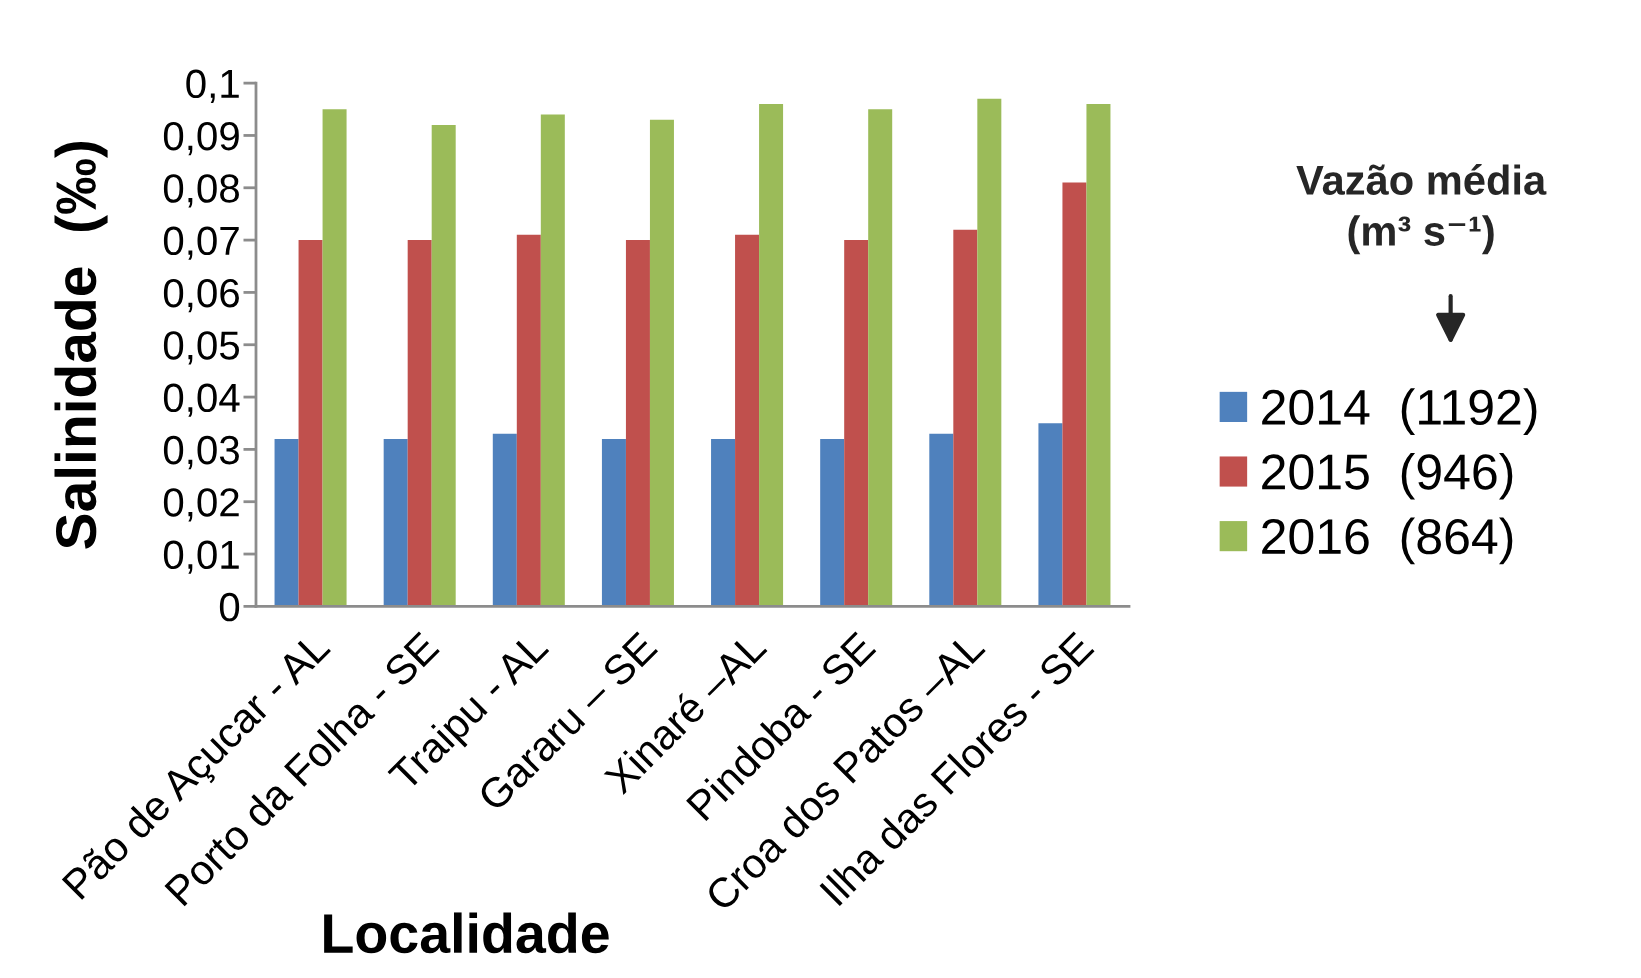  I want to click on legend-label: 2016 (864), so click(1387, 541).